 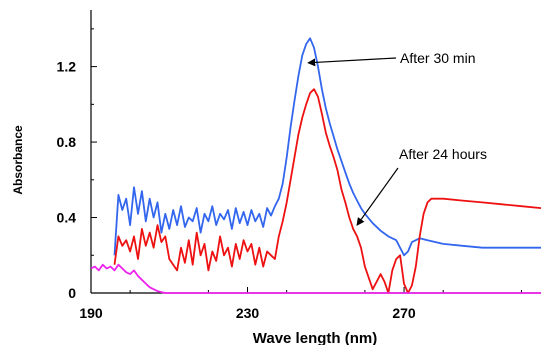 What do you see at coordinates (72, 293) in the screenshot?
I see `y-tick-label: 0` at bounding box center [72, 293].